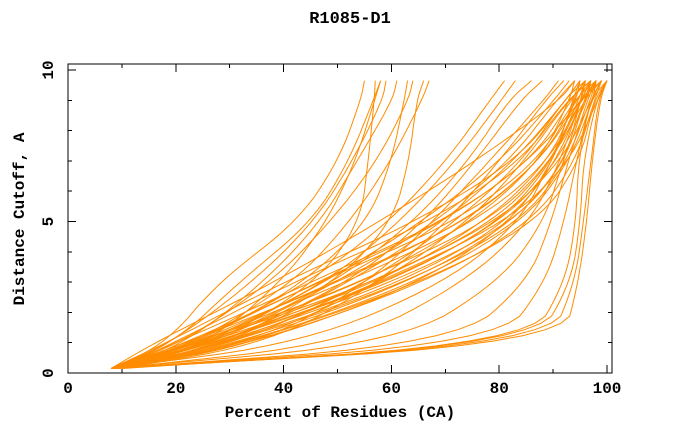 Image resolution: width=680 pixels, height=440 pixels. What do you see at coordinates (283, 389) in the screenshot?
I see `x-tick-label: 40` at bounding box center [283, 389].